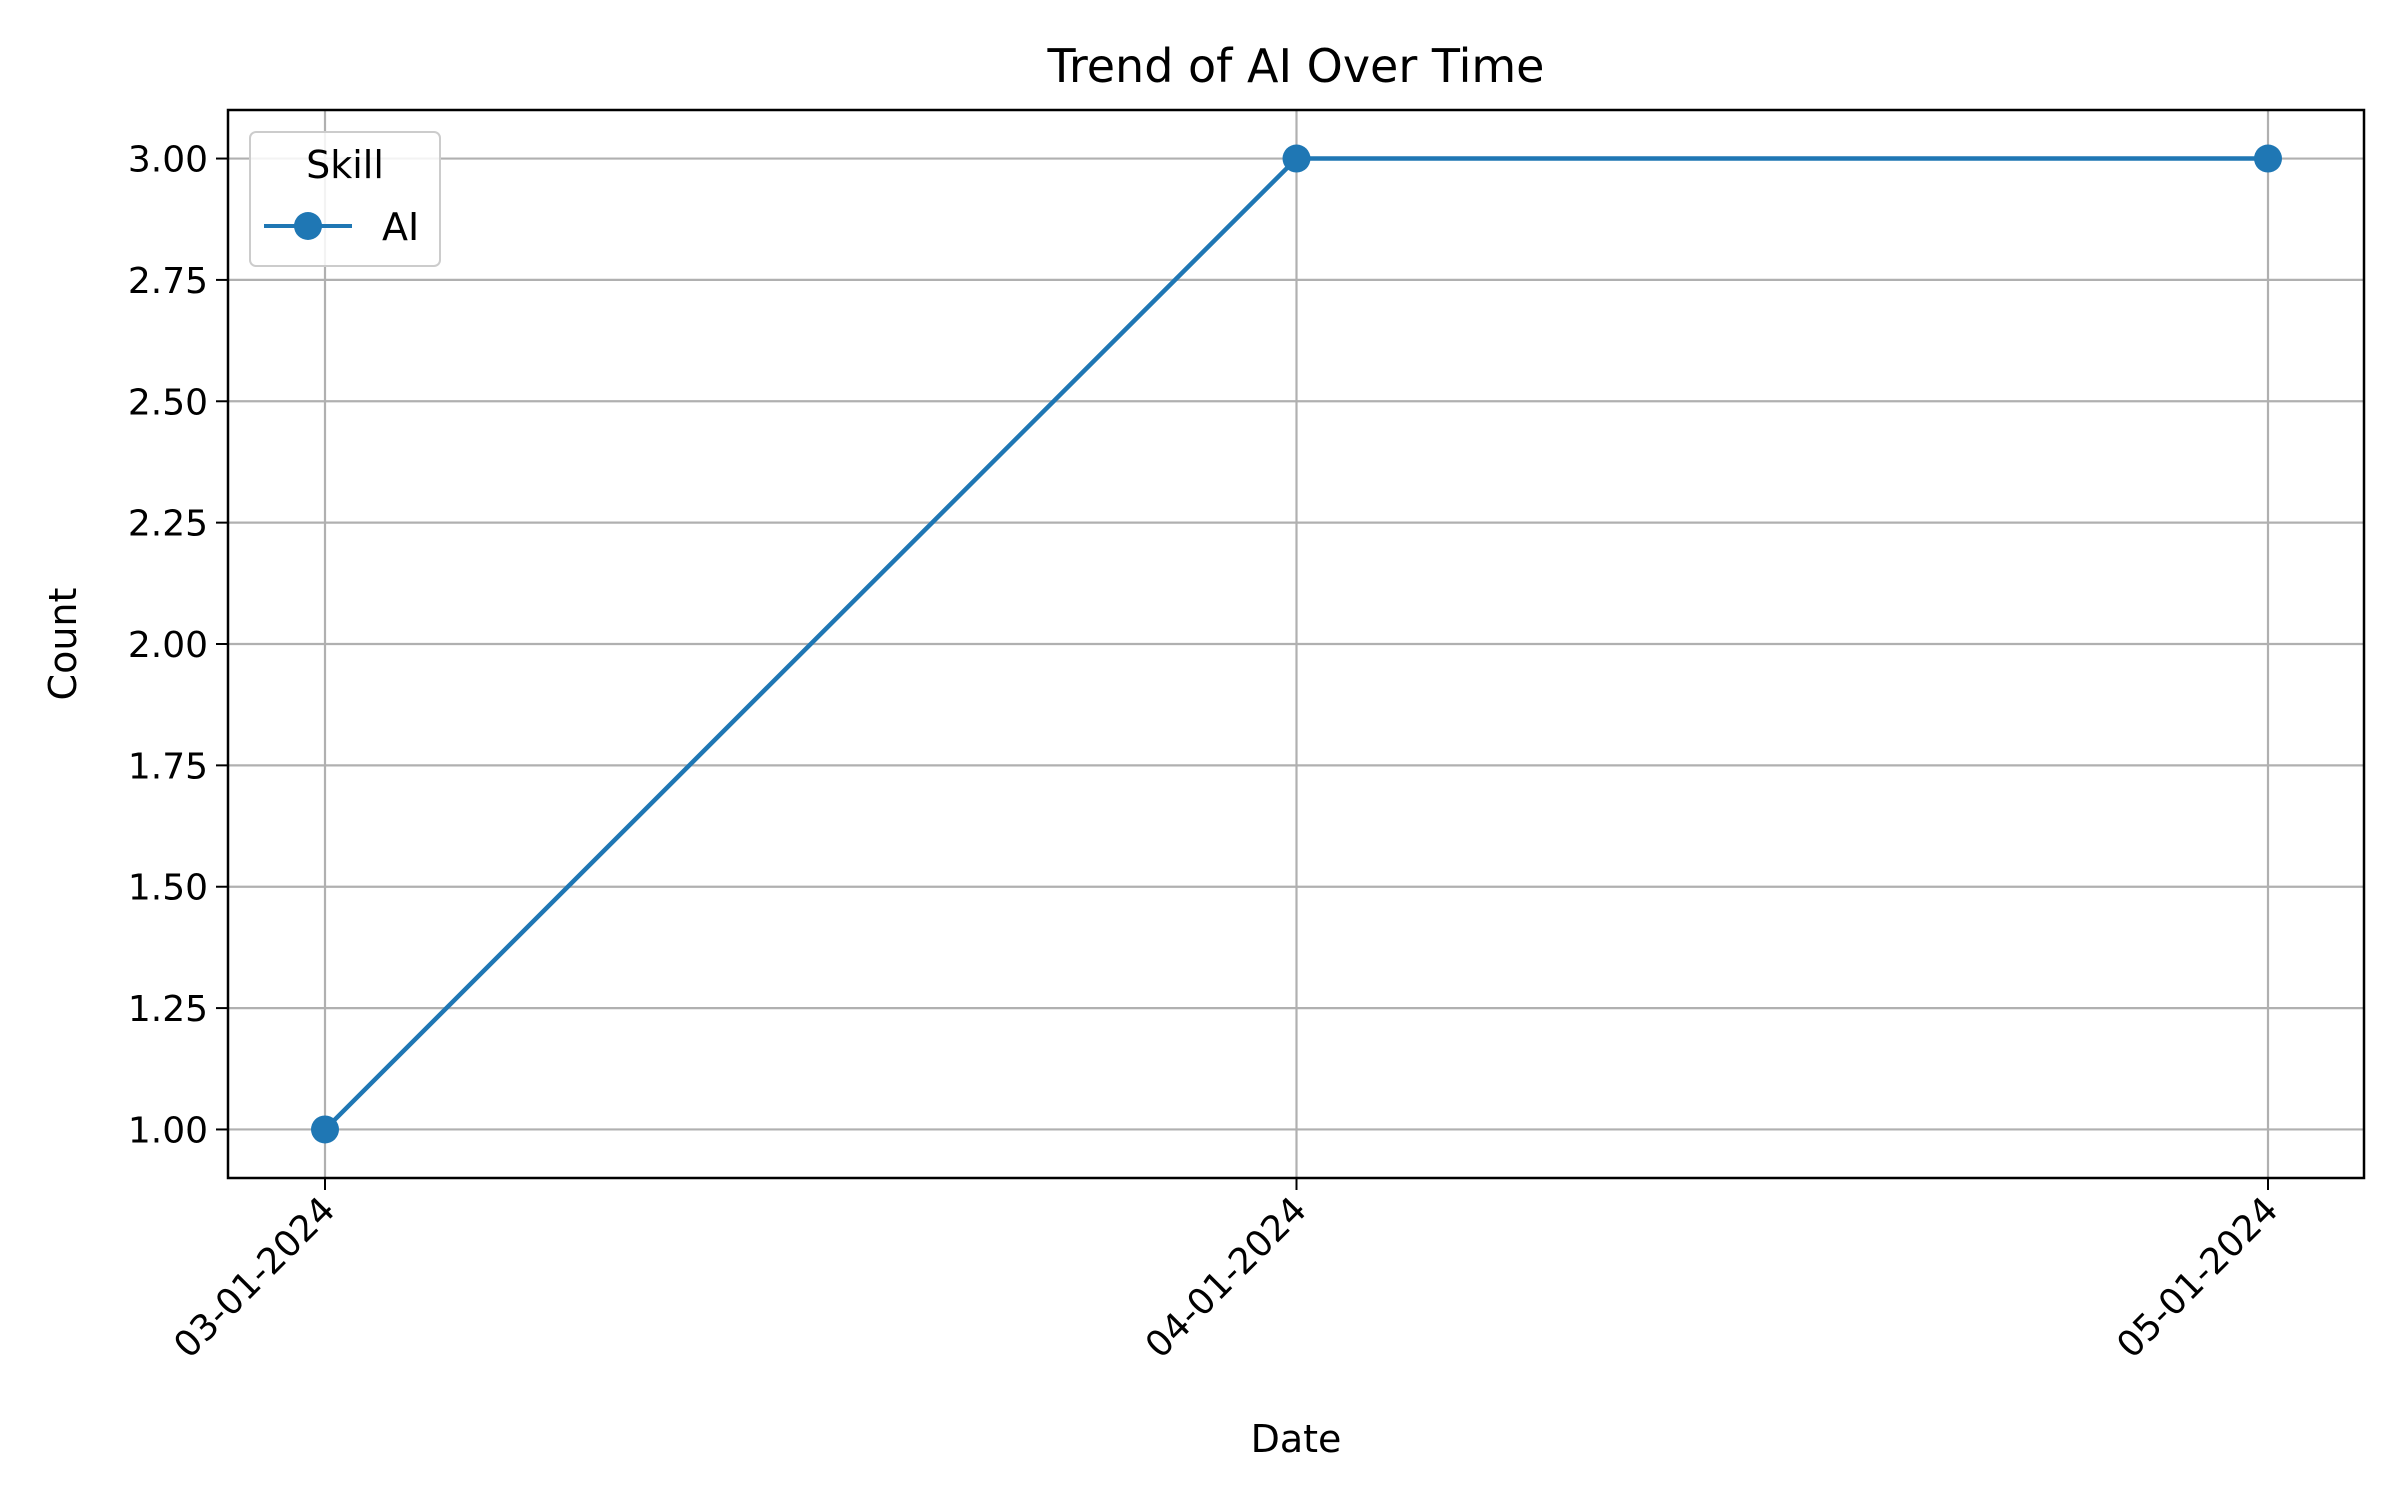 This screenshot has width=2400, height=1500. What do you see at coordinates (168, 402) in the screenshot?
I see `y-tick-label: 2.50` at bounding box center [168, 402].